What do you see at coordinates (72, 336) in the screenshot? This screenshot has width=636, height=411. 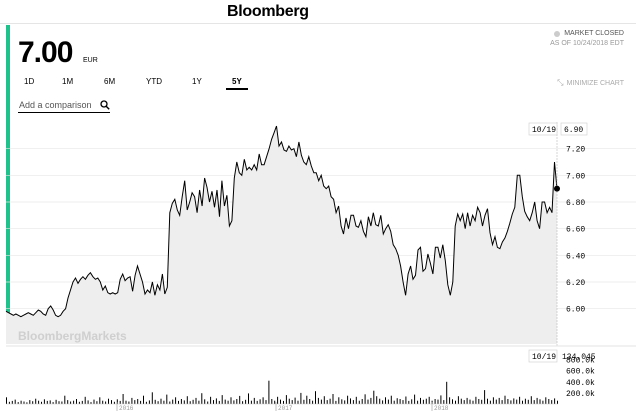 I see `bloomberg-markets-watermark: BloombergMarkets` at bounding box center [72, 336].